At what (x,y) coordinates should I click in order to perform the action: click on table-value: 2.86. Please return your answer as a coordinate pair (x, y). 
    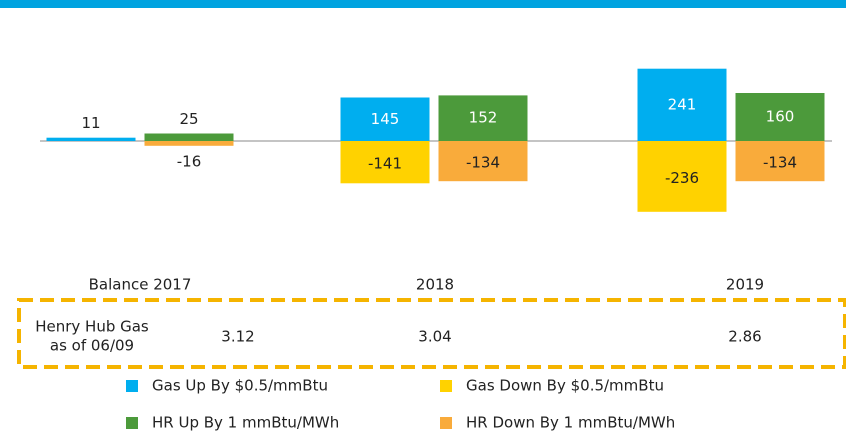
    Looking at the image, I should click on (744, 337).